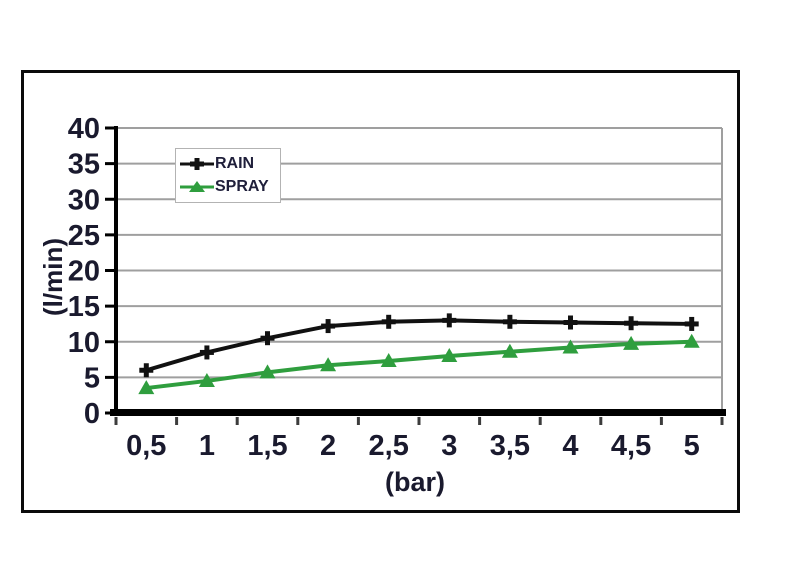 Image resolution: width=800 pixels, height=570 pixels. Describe the element at coordinates (449, 446) in the screenshot. I see `x-tick-label: 3` at that location.